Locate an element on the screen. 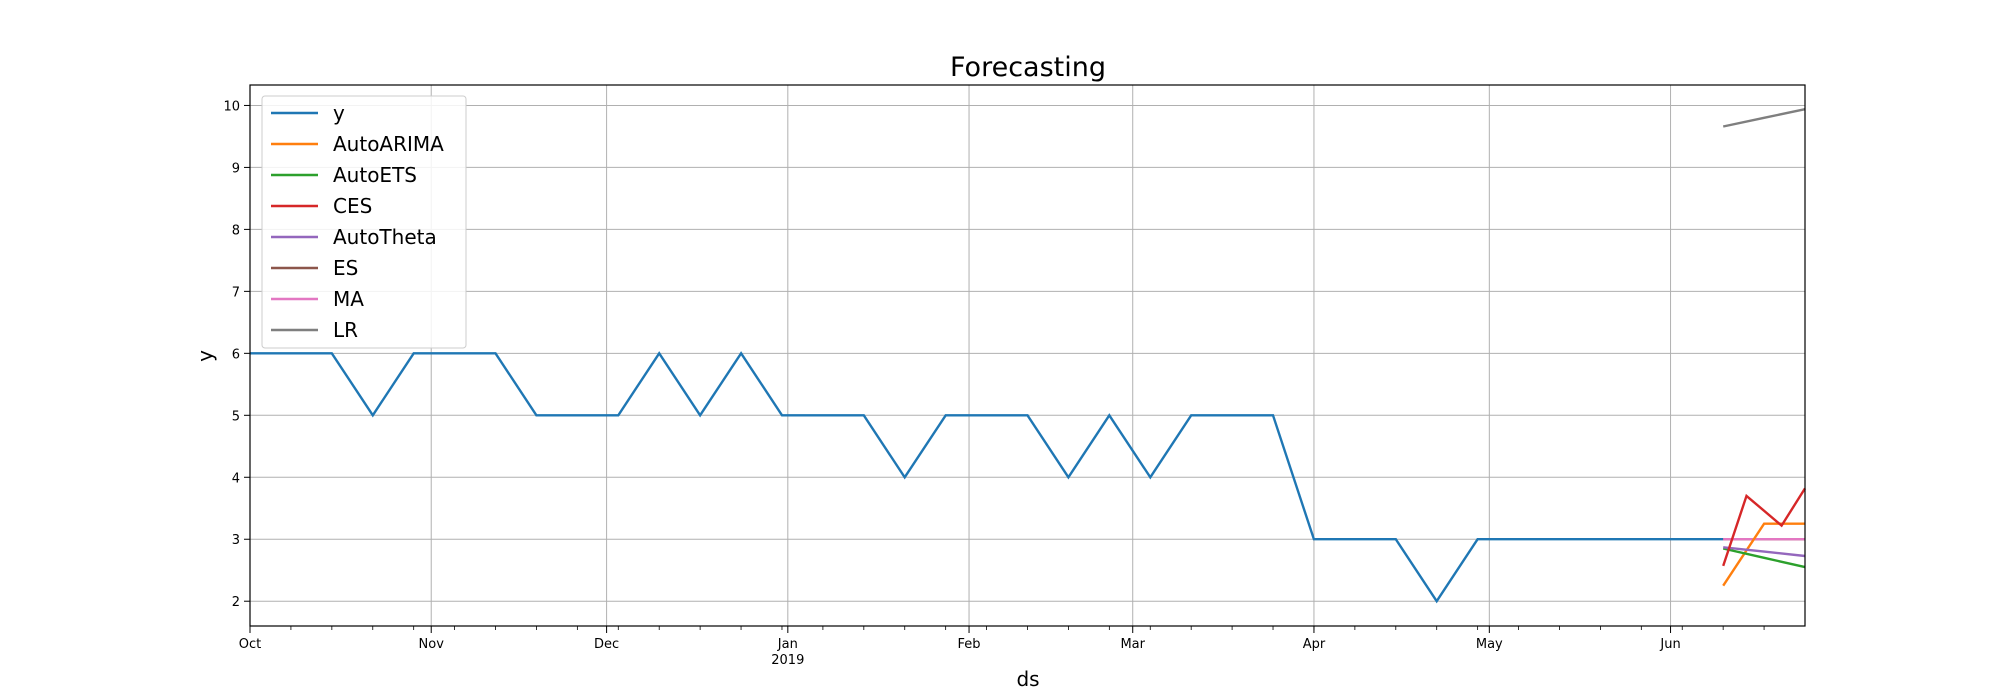 The width and height of the screenshot is (2000, 700). legend-label-autoets: AutoETS is located at coordinates (375, 175).